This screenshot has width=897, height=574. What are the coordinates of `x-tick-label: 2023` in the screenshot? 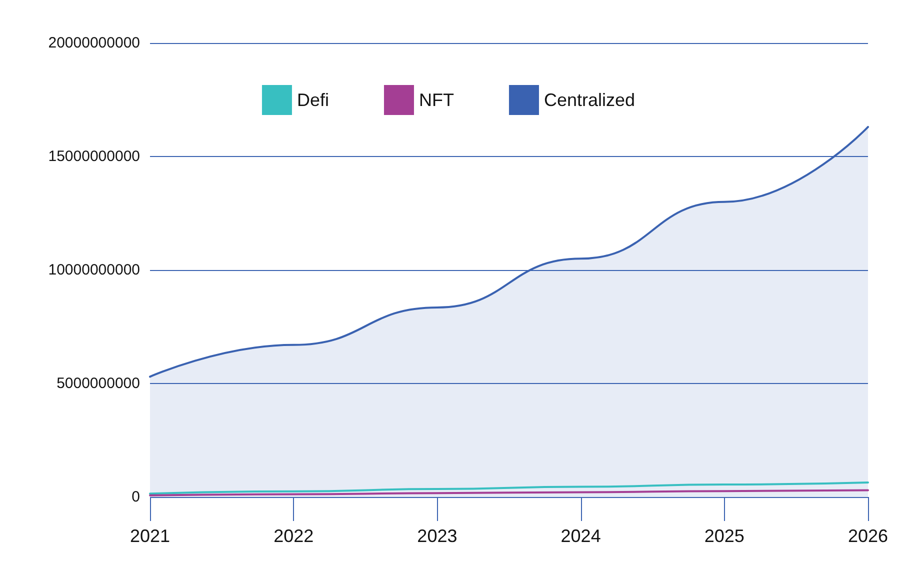 It's located at (437, 536).